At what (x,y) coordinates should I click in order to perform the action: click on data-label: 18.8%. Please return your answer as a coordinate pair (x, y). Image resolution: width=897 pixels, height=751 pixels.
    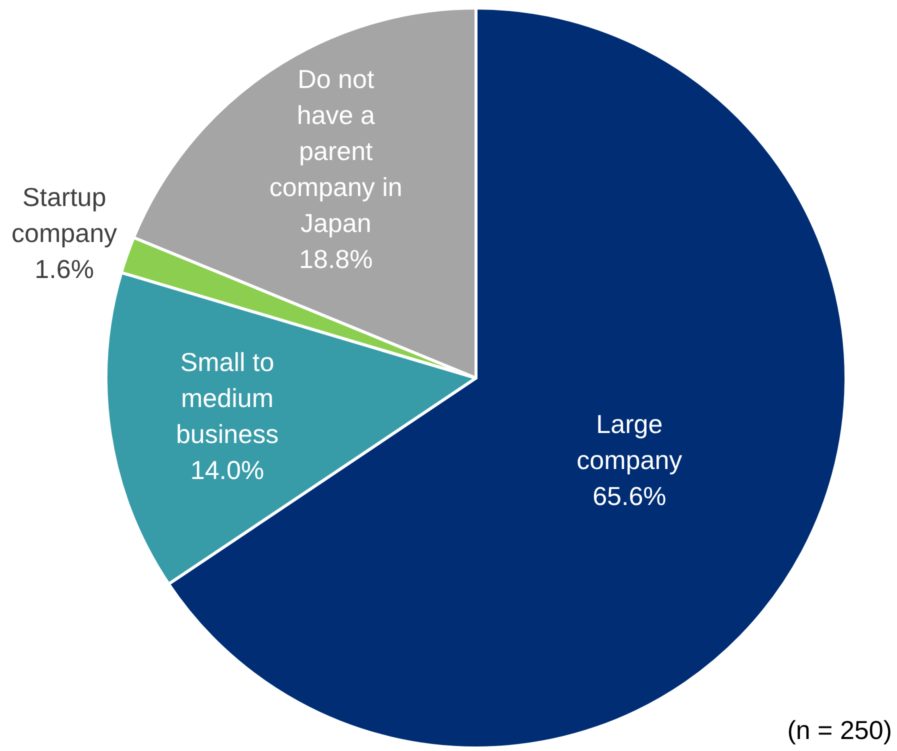
    Looking at the image, I should click on (336, 259).